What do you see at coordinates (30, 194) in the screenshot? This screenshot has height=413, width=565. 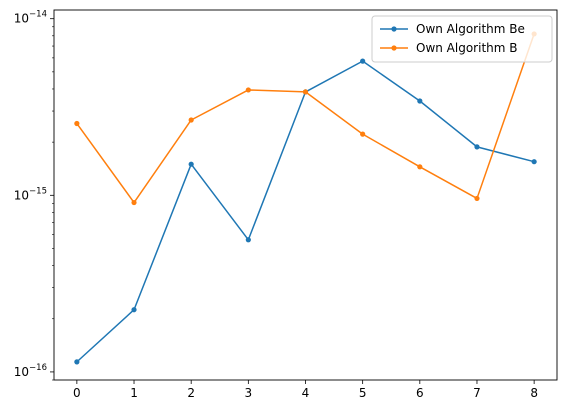 I see `y-tick-label: 10−15` at bounding box center [30, 194].